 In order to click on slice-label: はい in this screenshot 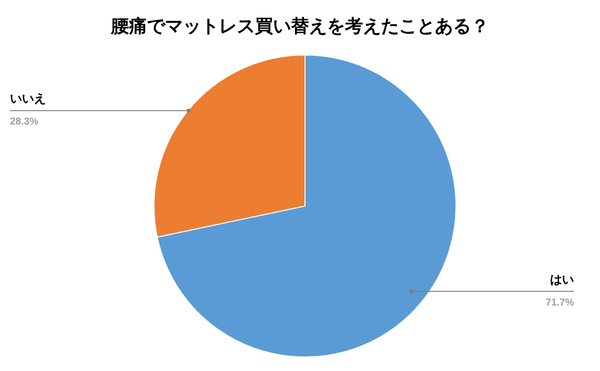, I will do `click(562, 279)`.